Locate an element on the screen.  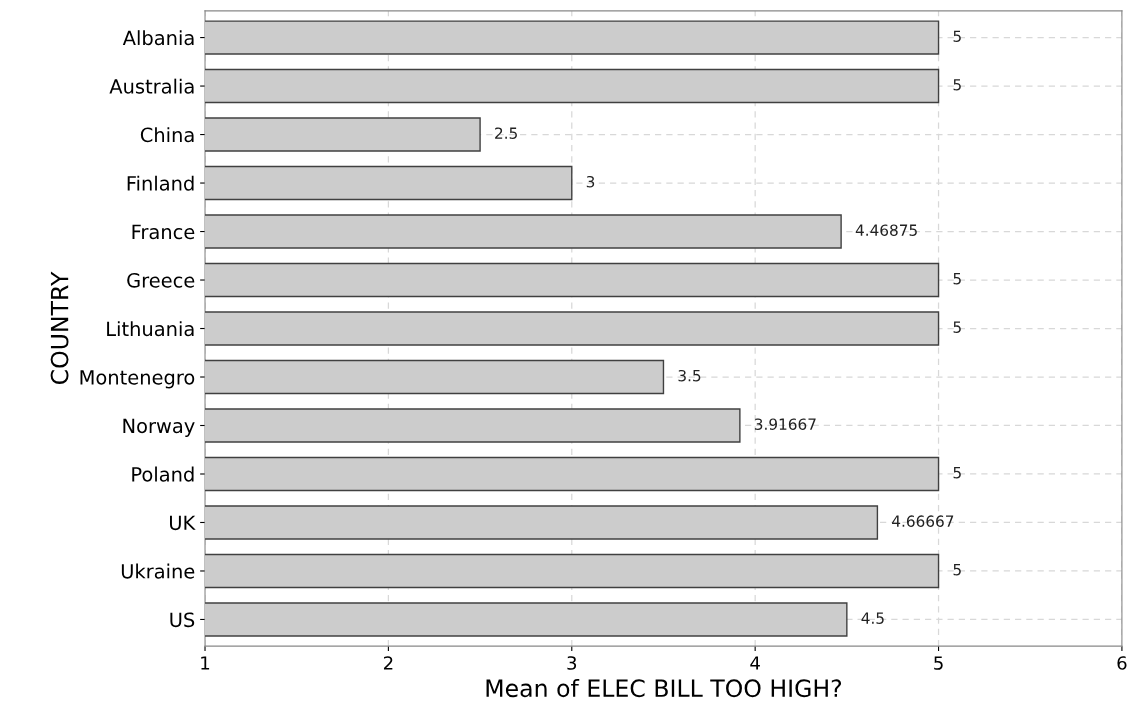
y-tick-label: Finland is located at coordinates (160, 183).